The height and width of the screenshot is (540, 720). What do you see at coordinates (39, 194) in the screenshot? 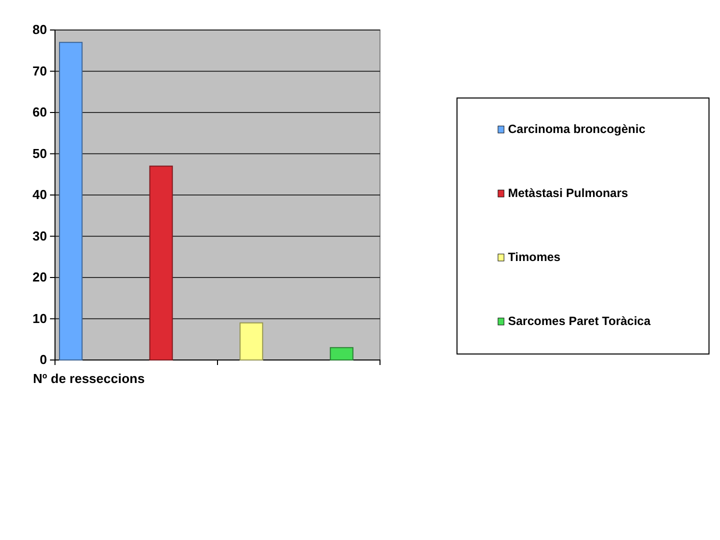
I see `y-tick-label: 40` at bounding box center [39, 194].